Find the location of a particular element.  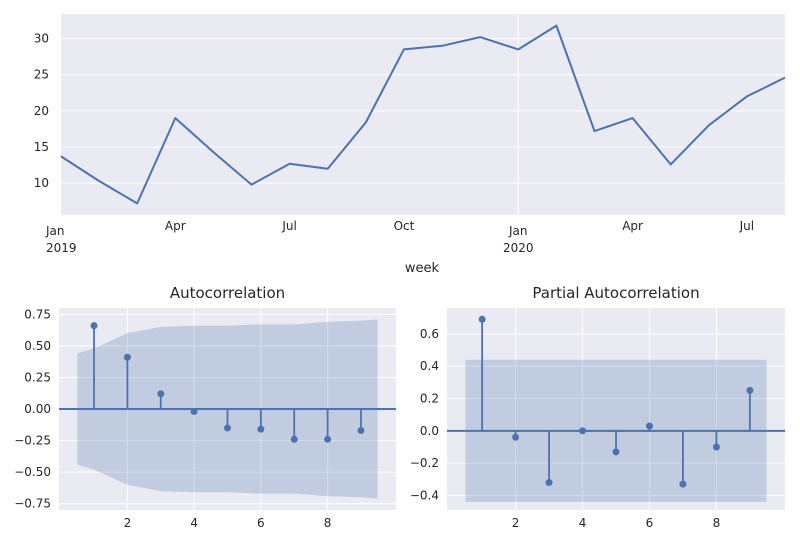

y-tick-label: −0.75 is located at coordinates (32, 504).